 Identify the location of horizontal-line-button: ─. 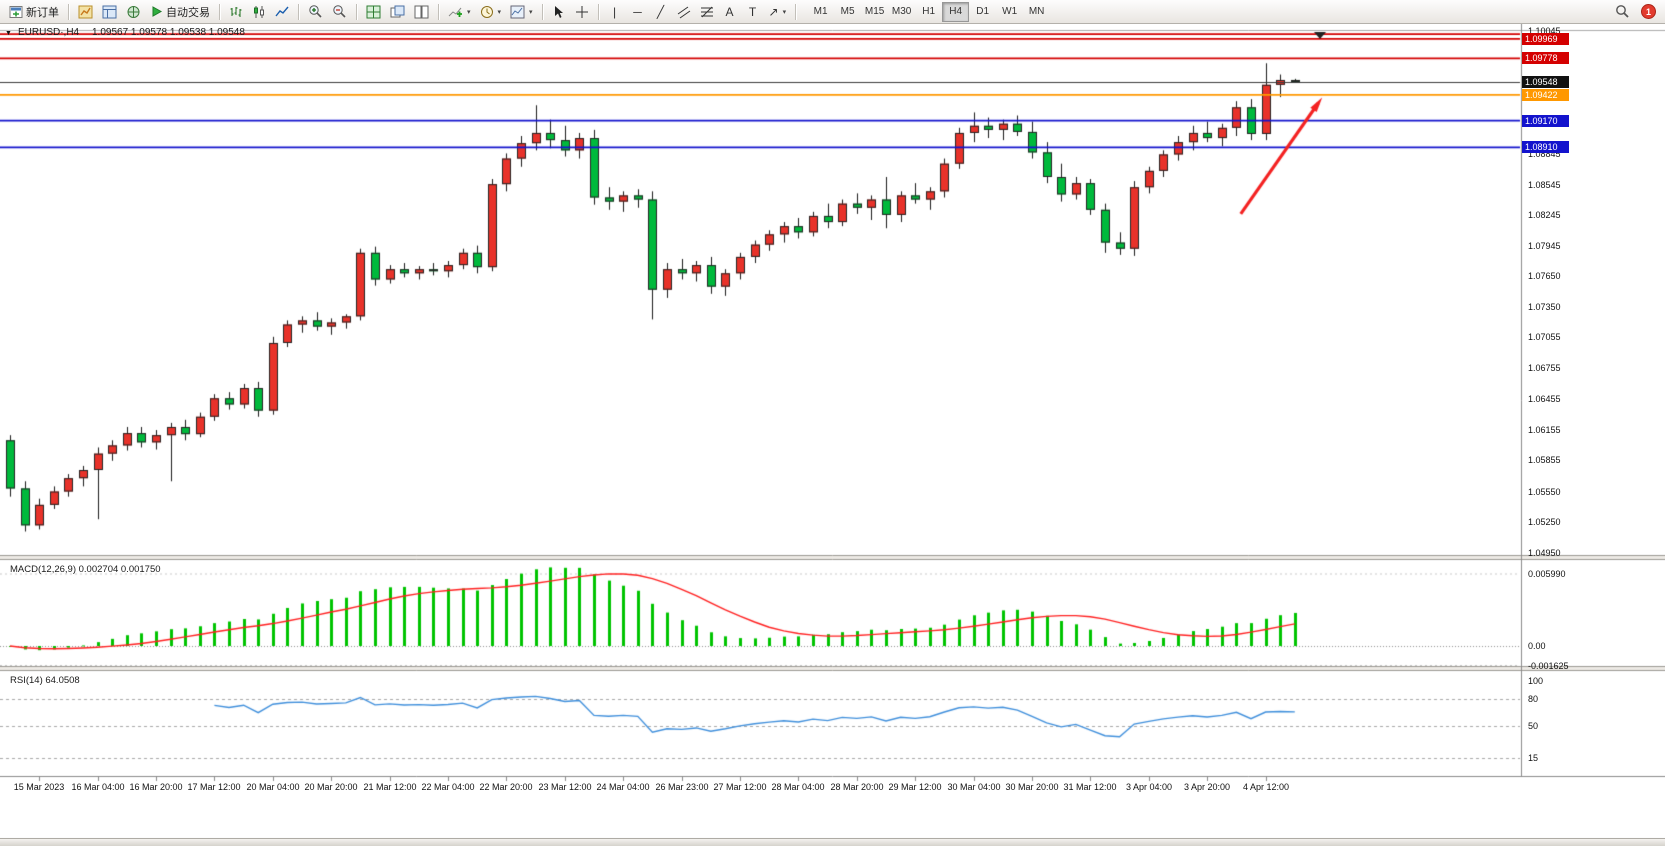
(638, 12).